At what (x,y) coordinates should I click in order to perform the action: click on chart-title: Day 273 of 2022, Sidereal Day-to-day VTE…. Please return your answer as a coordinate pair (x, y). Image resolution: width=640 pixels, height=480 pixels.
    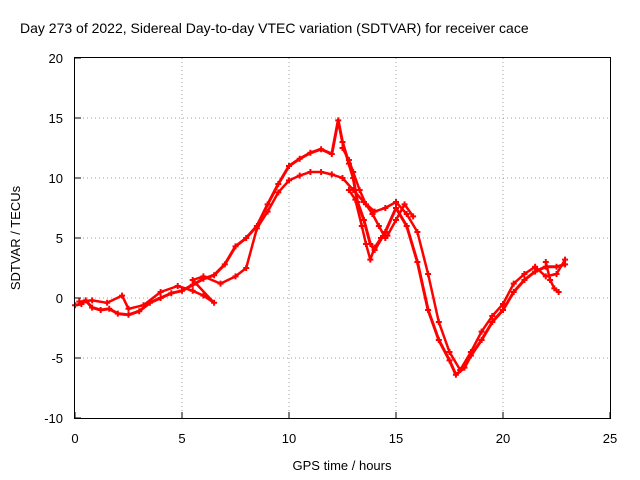
    Looking at the image, I should click on (274, 28).